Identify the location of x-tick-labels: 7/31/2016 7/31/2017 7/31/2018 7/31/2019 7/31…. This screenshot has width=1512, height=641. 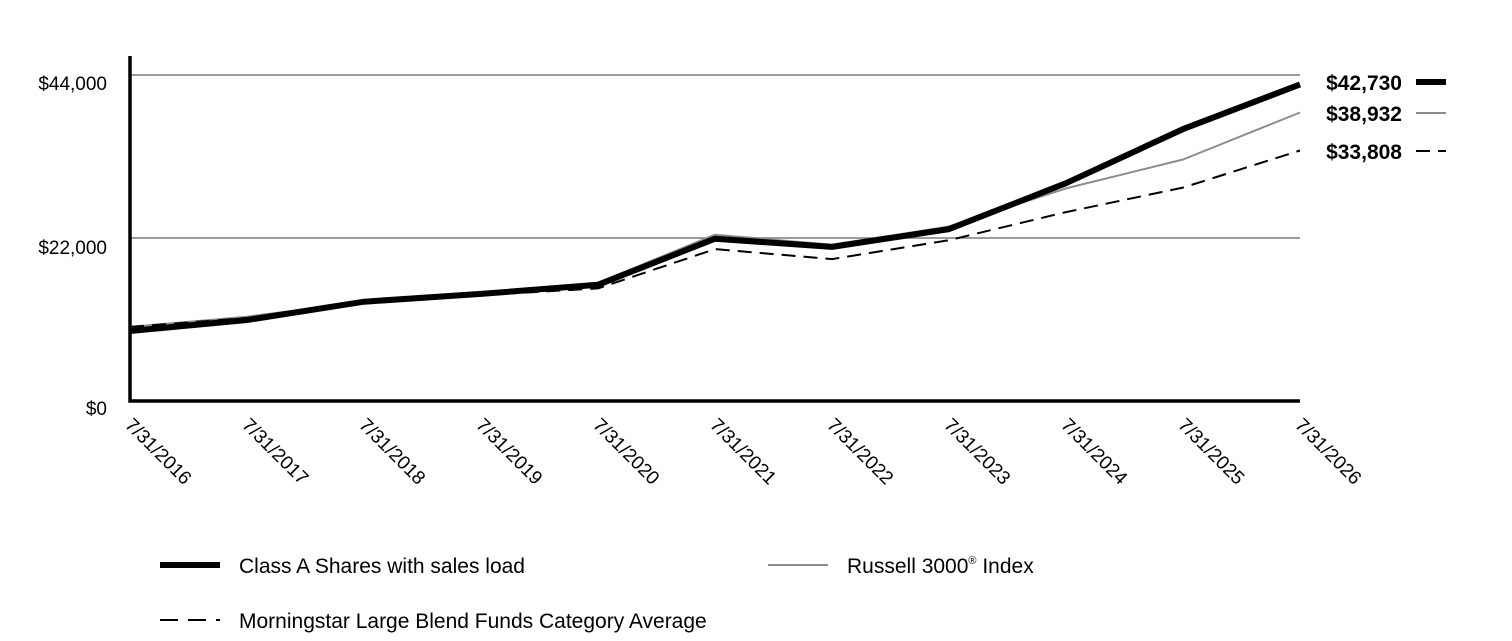
(742, 452).